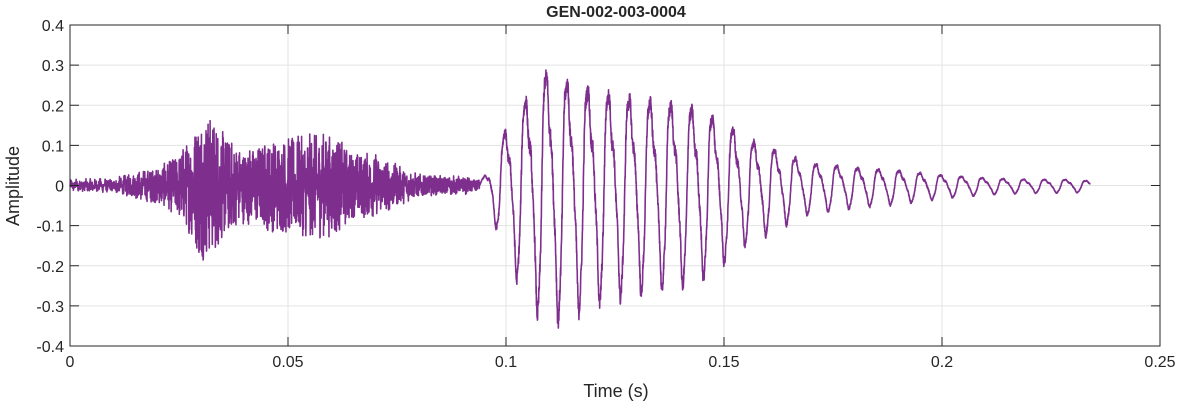 This screenshot has width=1182, height=409. I want to click on y-tick-label: -0.2, so click(50, 267).